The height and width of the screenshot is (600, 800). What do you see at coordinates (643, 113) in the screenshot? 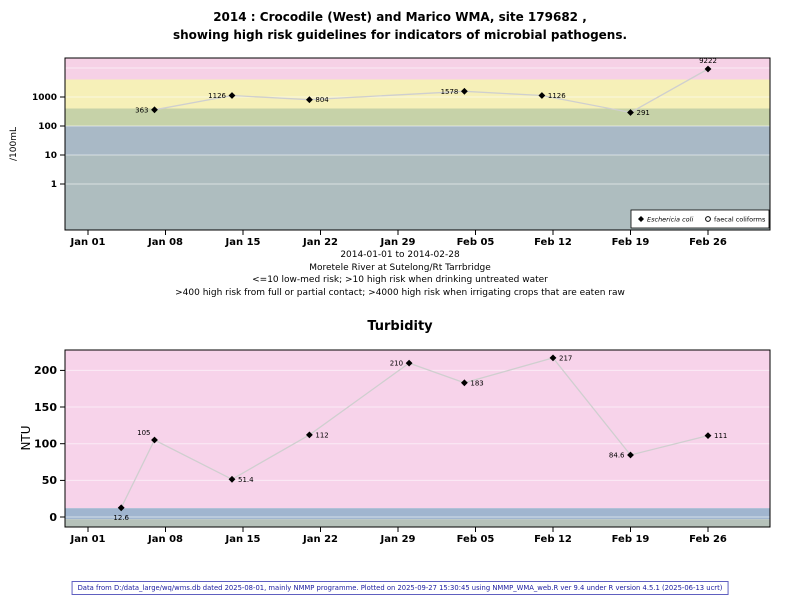
I see `data-point-label: 291` at bounding box center [643, 113].